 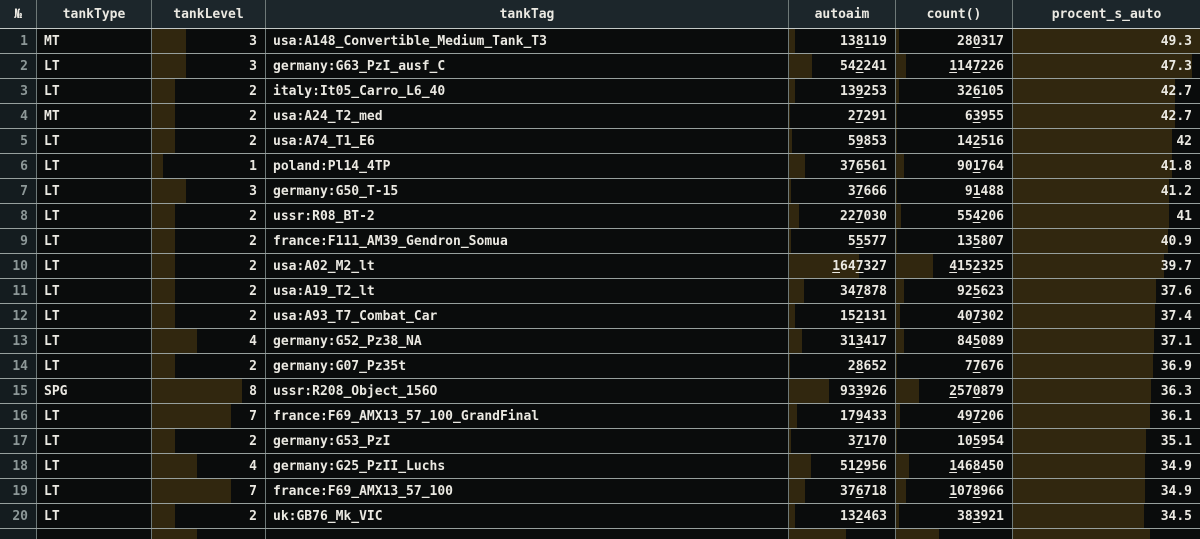 I want to click on cell-num: 10, so click(x=18, y=266).